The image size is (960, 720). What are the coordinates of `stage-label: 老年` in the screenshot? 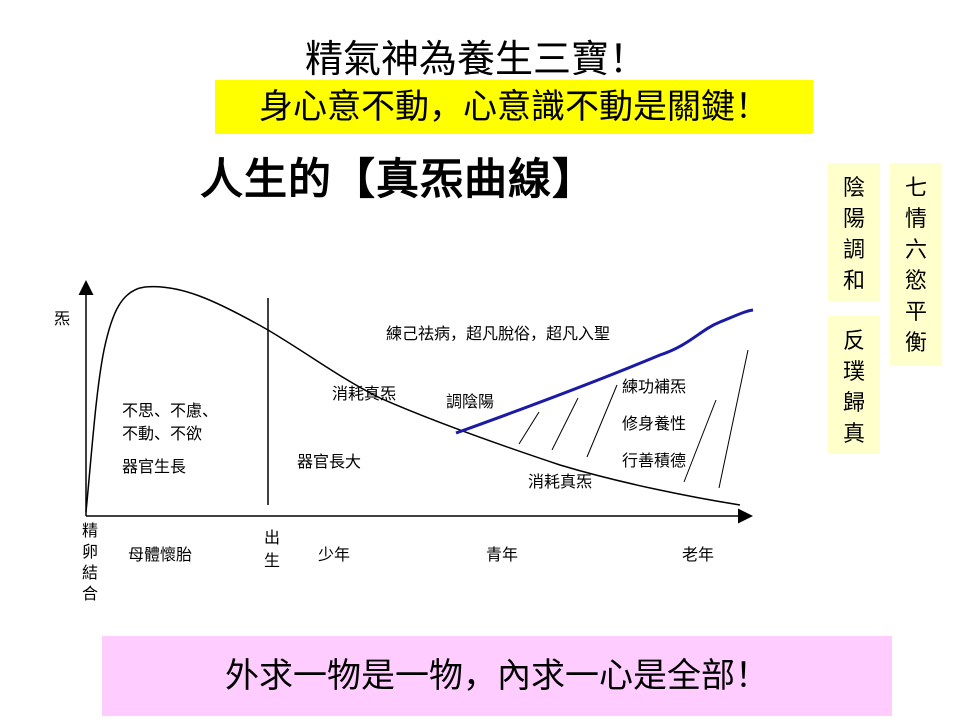 It's located at (698, 554).